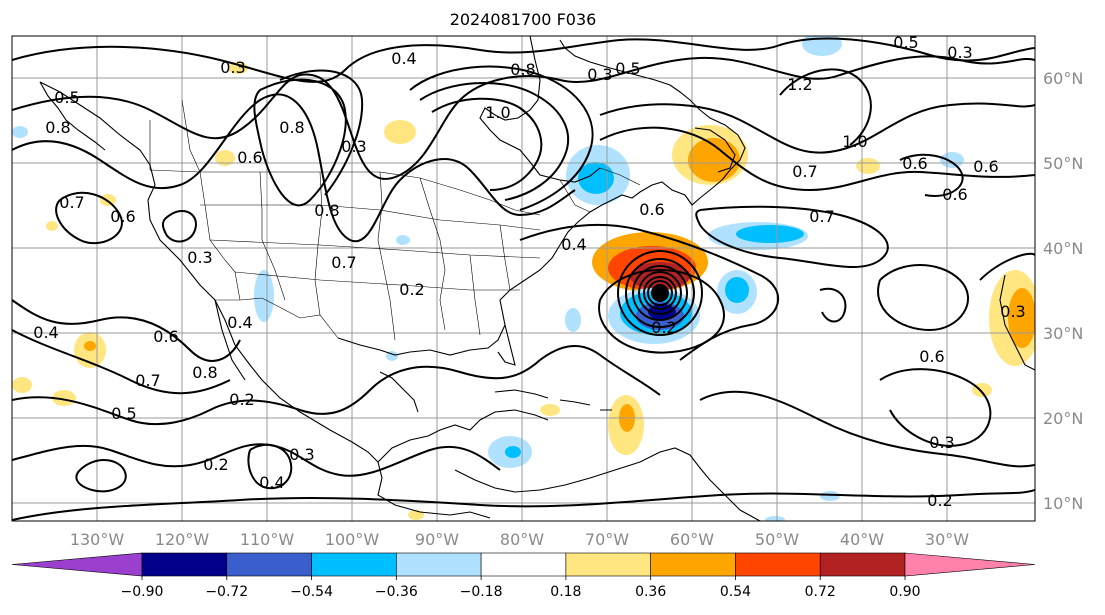  I want to click on lon-label: 60°W, so click(692, 539).